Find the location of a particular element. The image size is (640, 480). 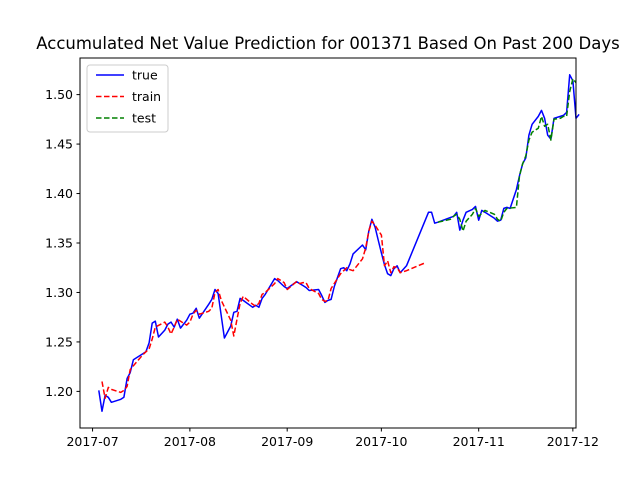

y-tick-label: 1.25 is located at coordinates (59, 341).